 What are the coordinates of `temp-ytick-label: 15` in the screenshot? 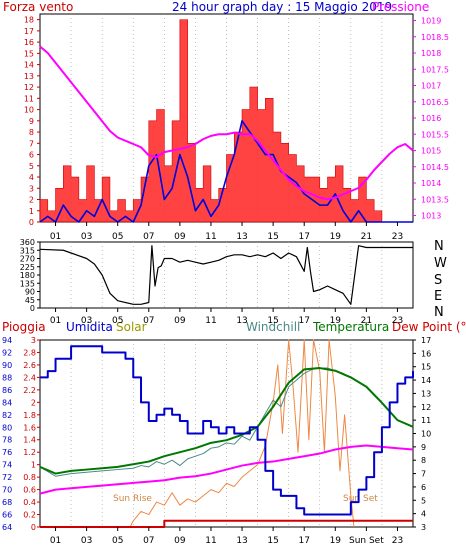 It's located at (426, 367).